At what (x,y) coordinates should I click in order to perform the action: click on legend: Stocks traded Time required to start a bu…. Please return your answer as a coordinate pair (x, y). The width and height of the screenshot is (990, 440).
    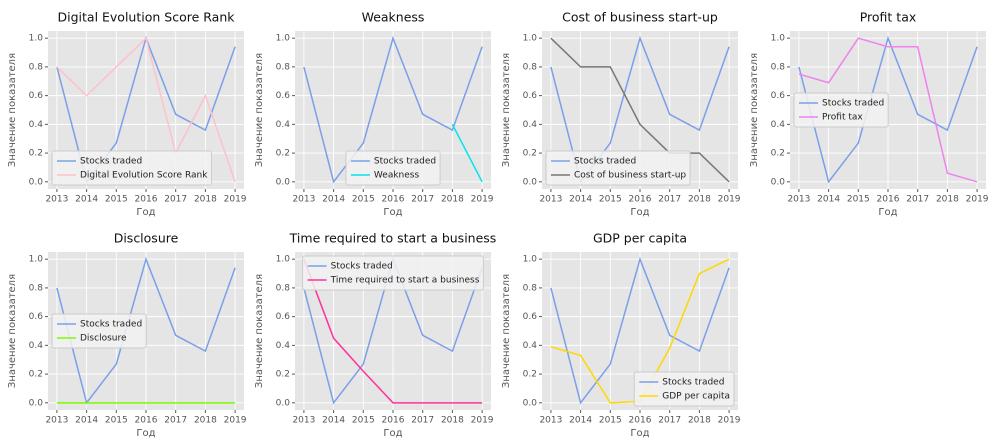
    Looking at the image, I should click on (393, 273).